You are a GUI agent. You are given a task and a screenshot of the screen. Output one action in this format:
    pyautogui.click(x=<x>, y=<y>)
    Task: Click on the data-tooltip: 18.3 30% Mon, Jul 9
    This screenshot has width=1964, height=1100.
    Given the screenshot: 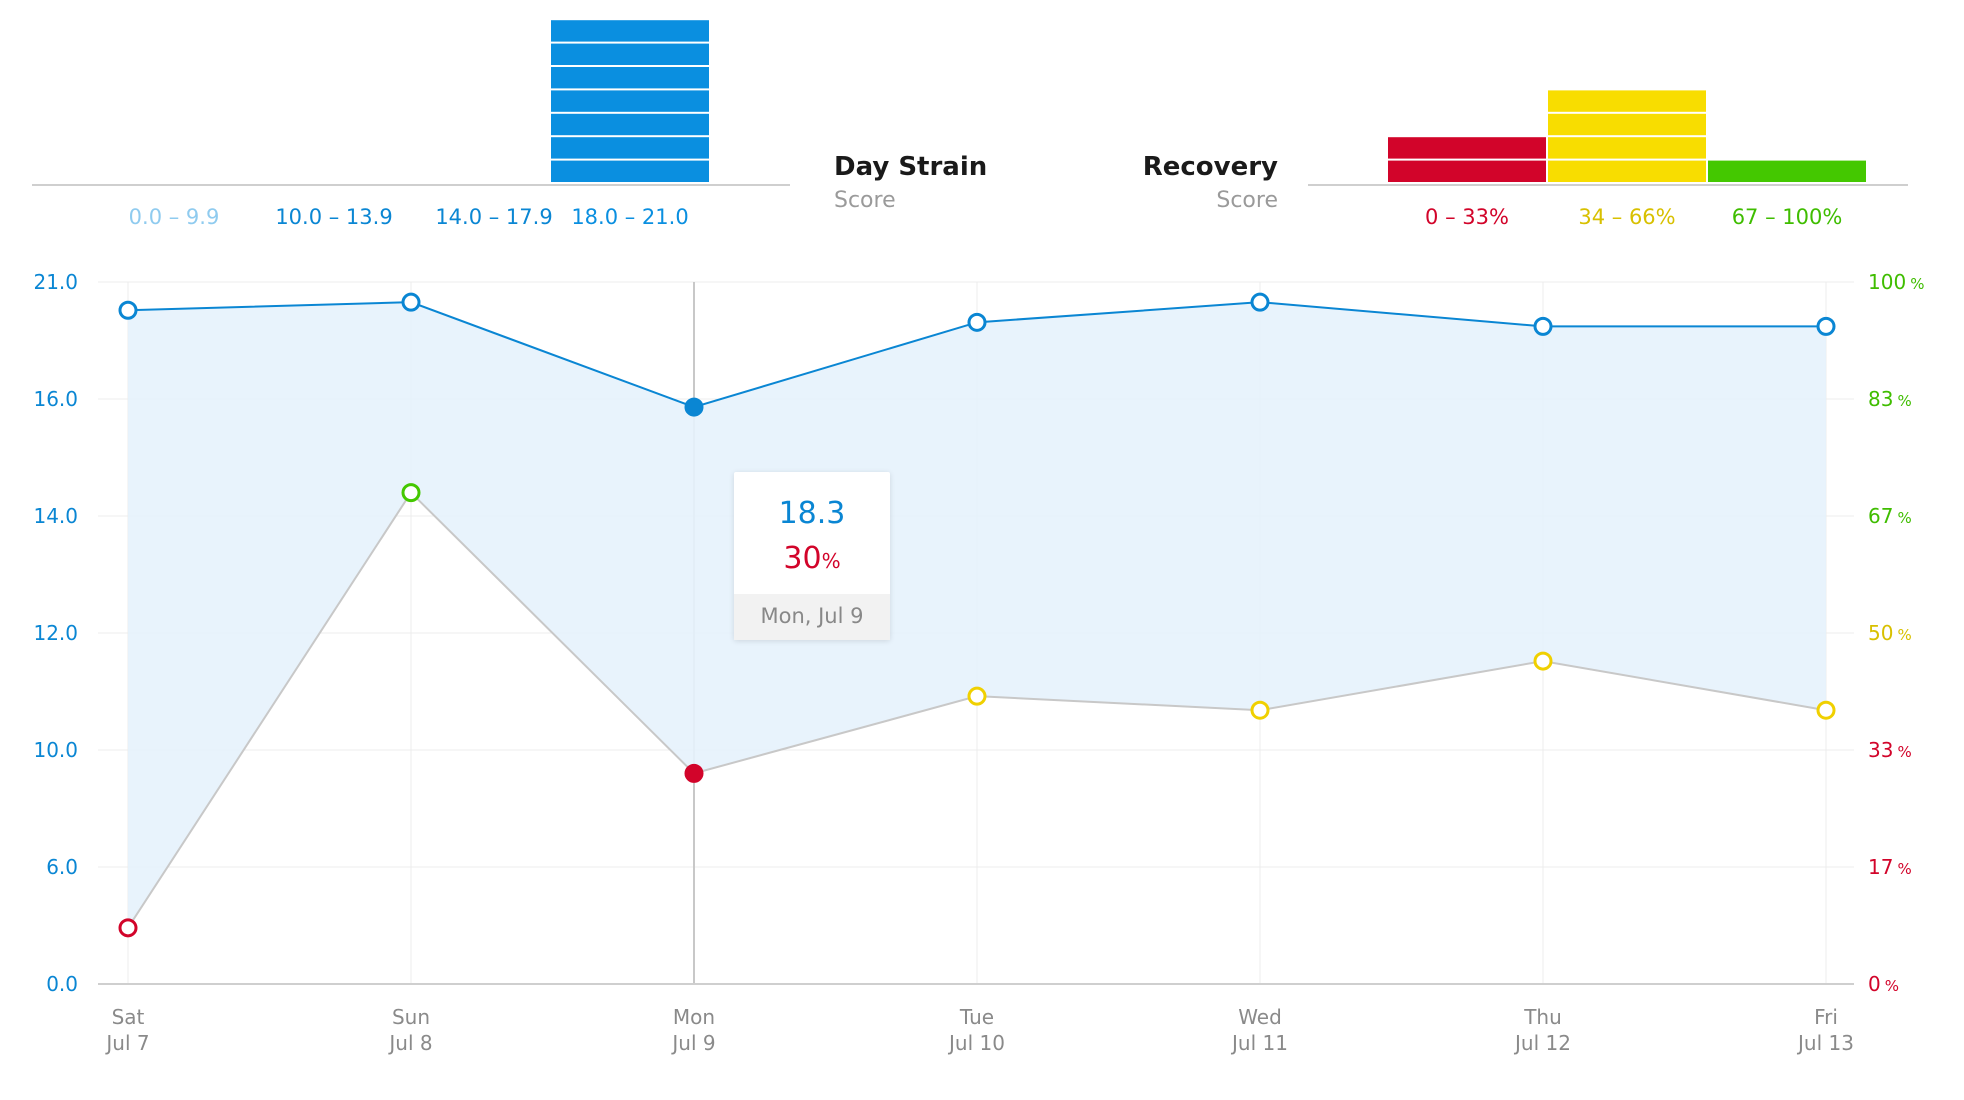 What is the action you would take?
    pyautogui.click(x=812, y=556)
    